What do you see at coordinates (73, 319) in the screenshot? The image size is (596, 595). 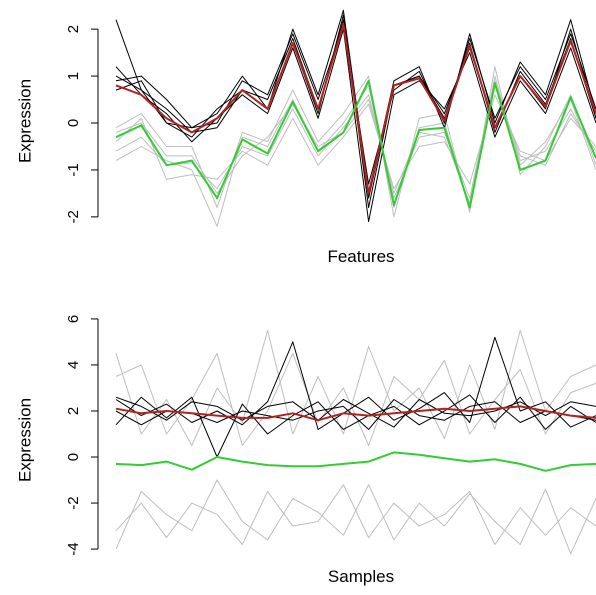 I see `y-tick-label: 6` at bounding box center [73, 319].